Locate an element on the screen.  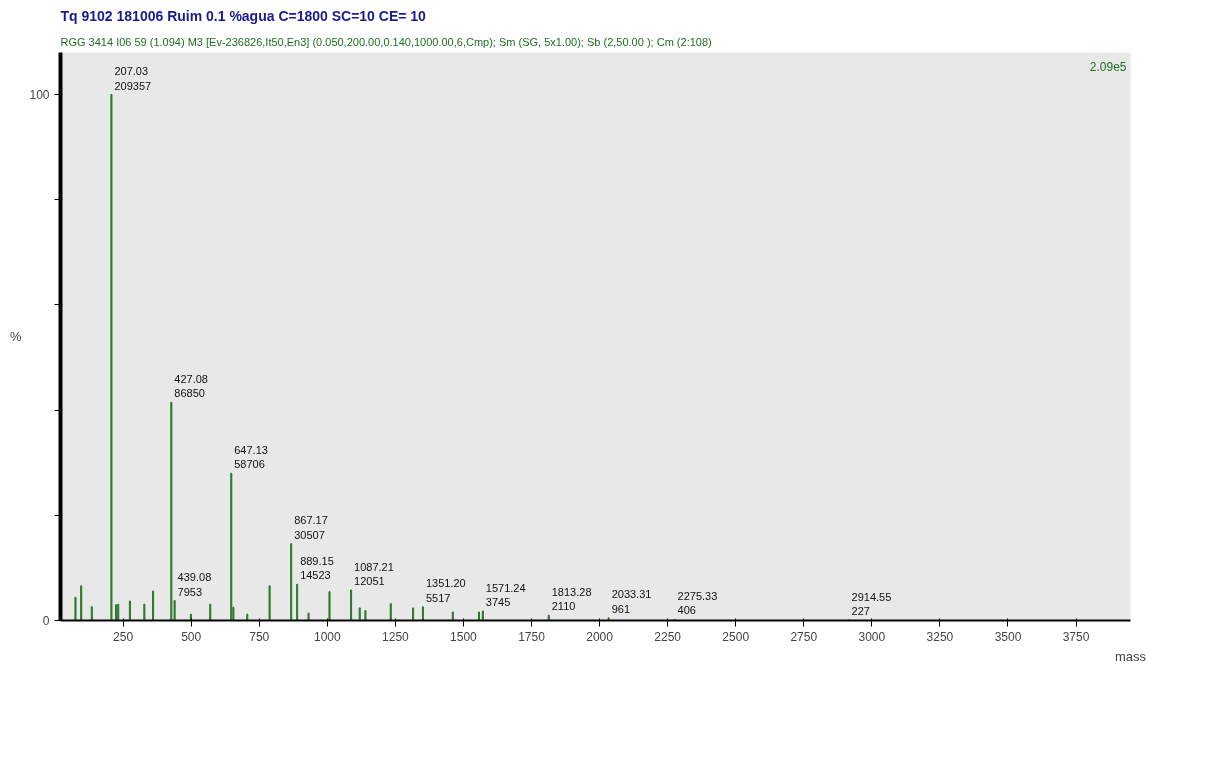
annotation: 2033.31 961 is located at coordinates (631, 601).